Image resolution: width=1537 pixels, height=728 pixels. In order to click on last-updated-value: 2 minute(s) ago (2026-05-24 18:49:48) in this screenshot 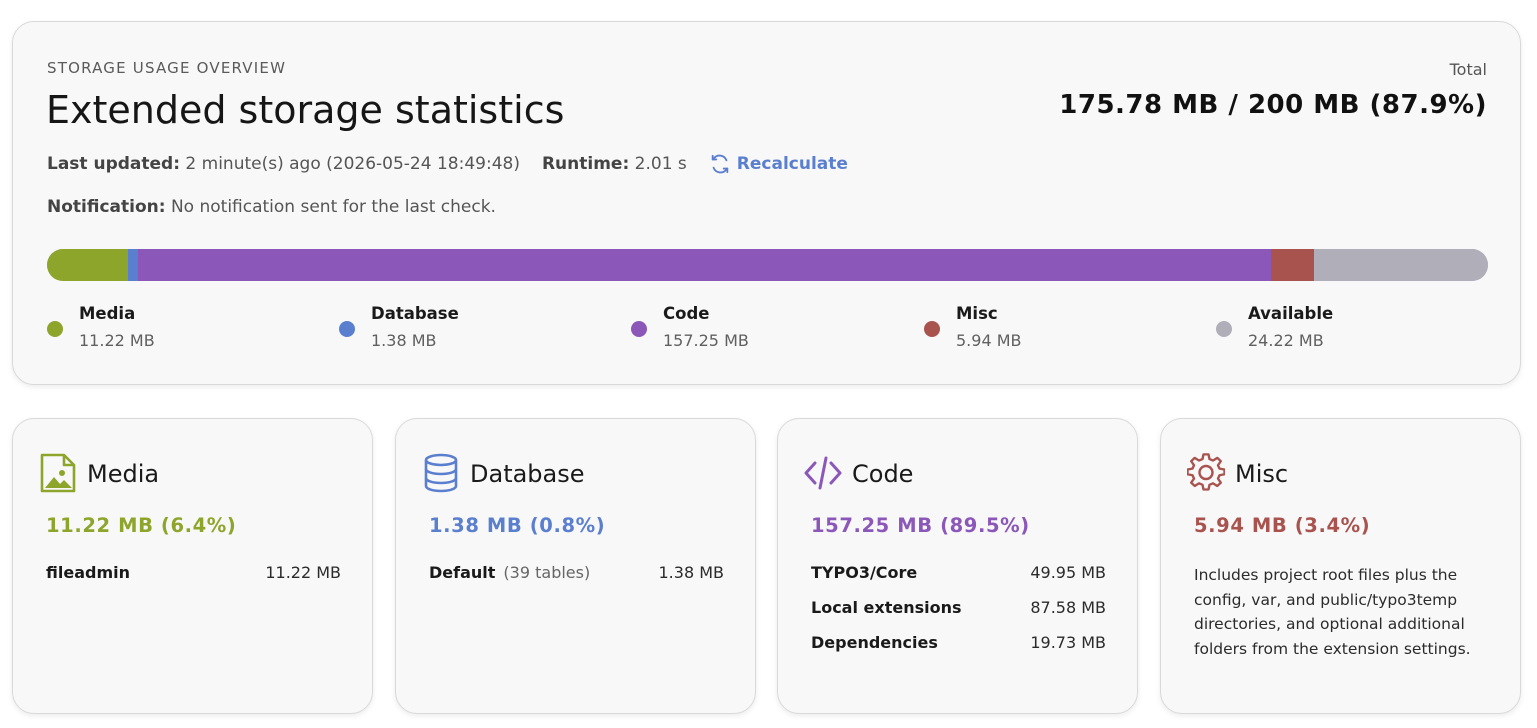, I will do `click(352, 164)`.